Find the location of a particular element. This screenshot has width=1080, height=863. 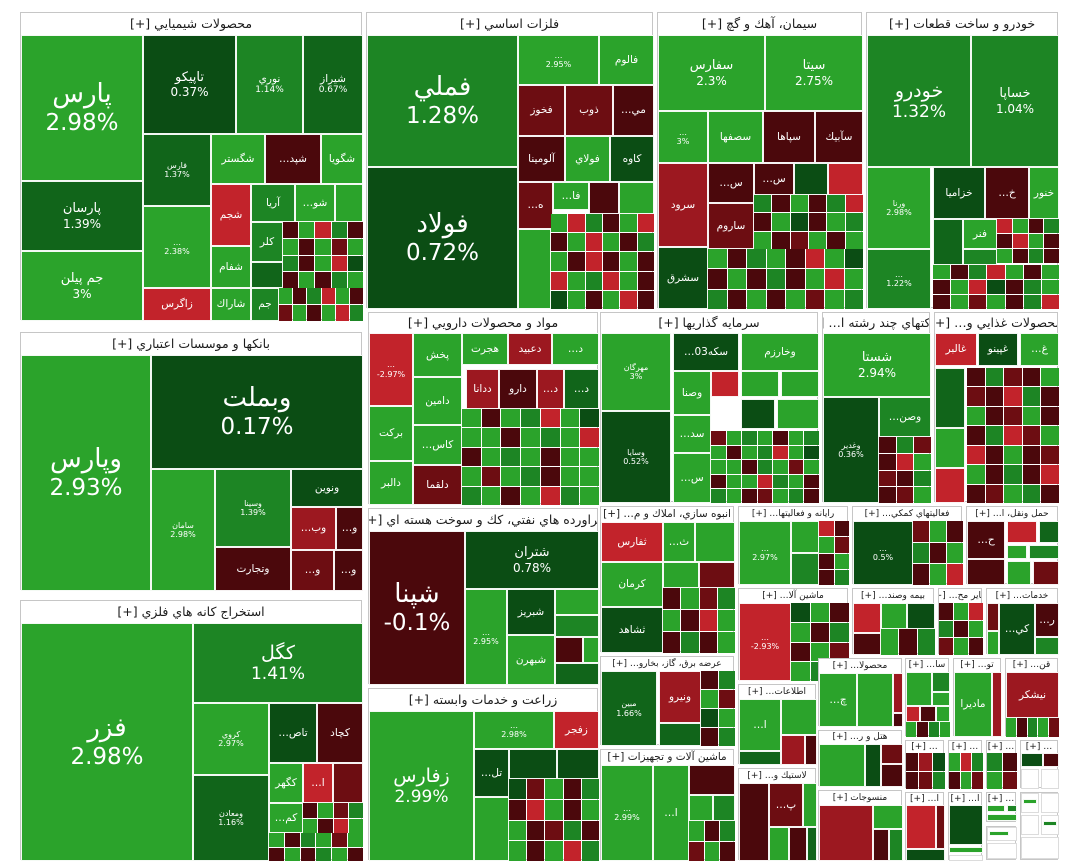

tile-پارس: پارس 2.98% is located at coordinates (82, 108).